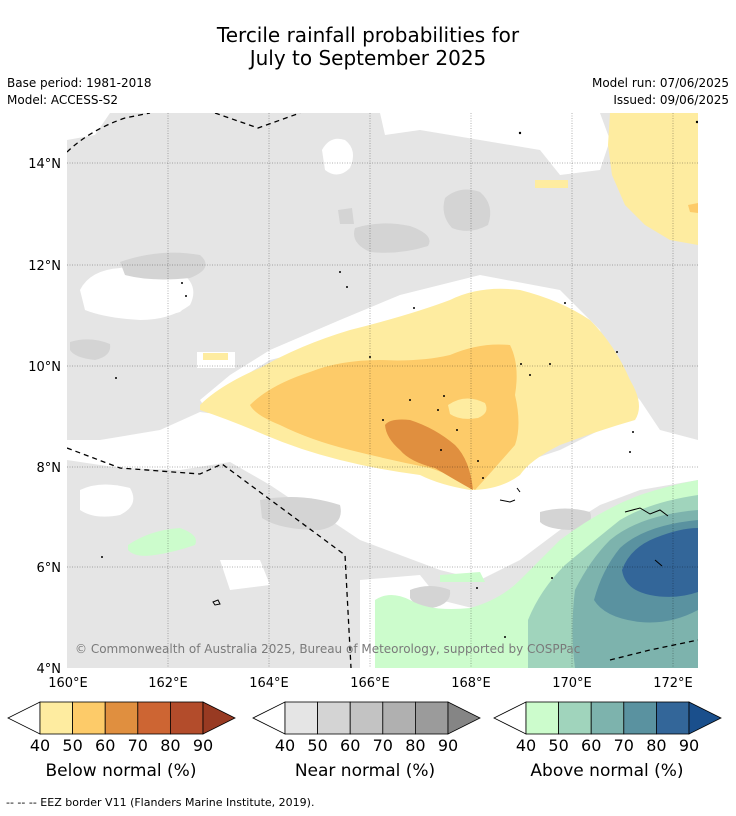 Image resolution: width=736 pixels, height=816 pixels. I want to click on lon-label: 166°E, so click(370, 683).